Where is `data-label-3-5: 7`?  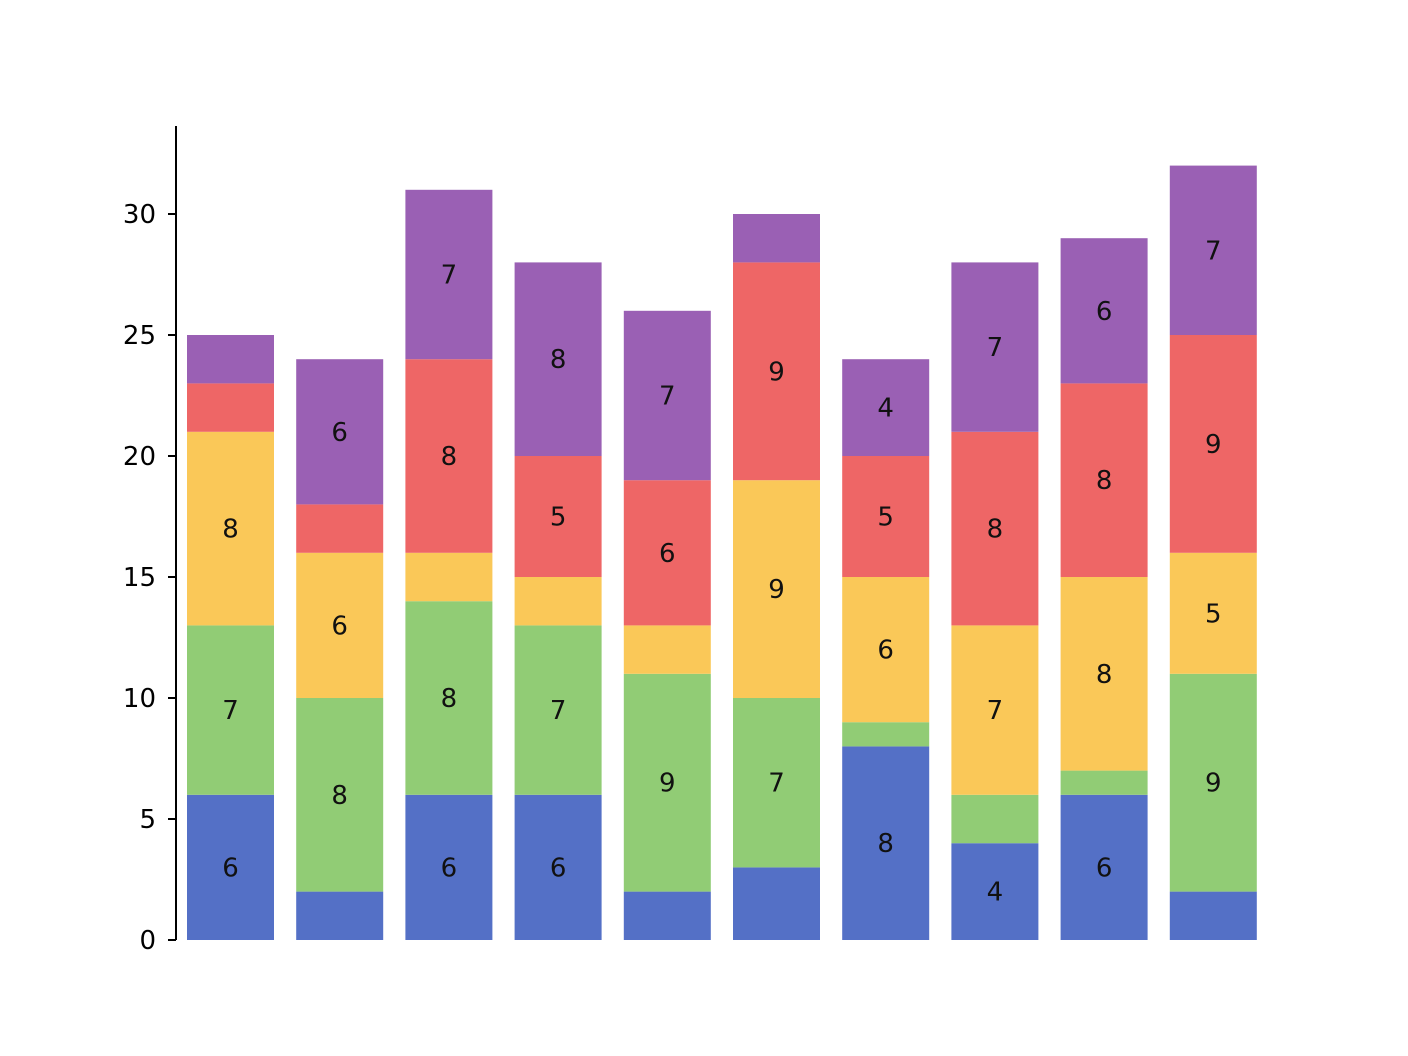
data-label-3-5: 7 is located at coordinates (449, 276).